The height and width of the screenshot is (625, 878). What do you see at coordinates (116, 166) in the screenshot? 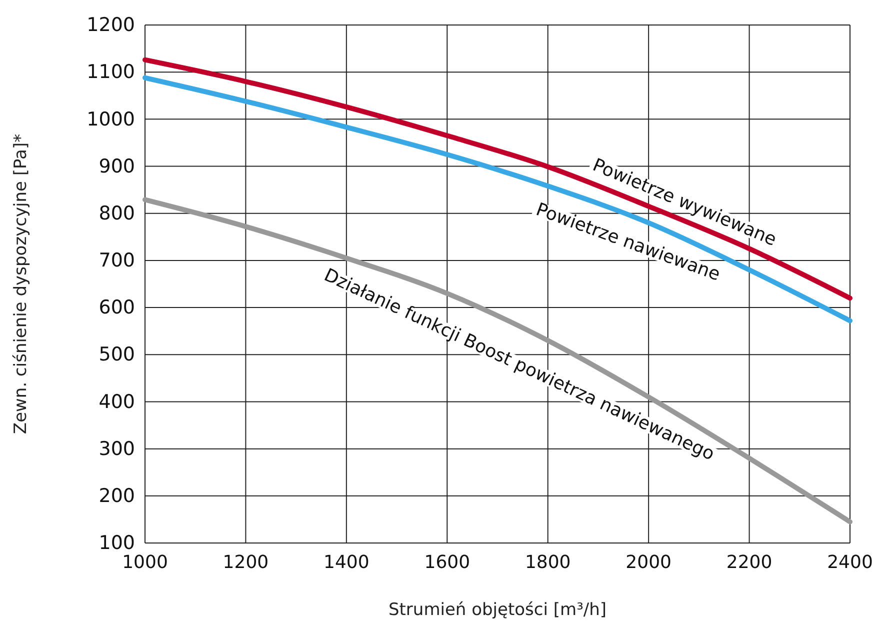
I see `y-tick-label: 900` at bounding box center [116, 166].